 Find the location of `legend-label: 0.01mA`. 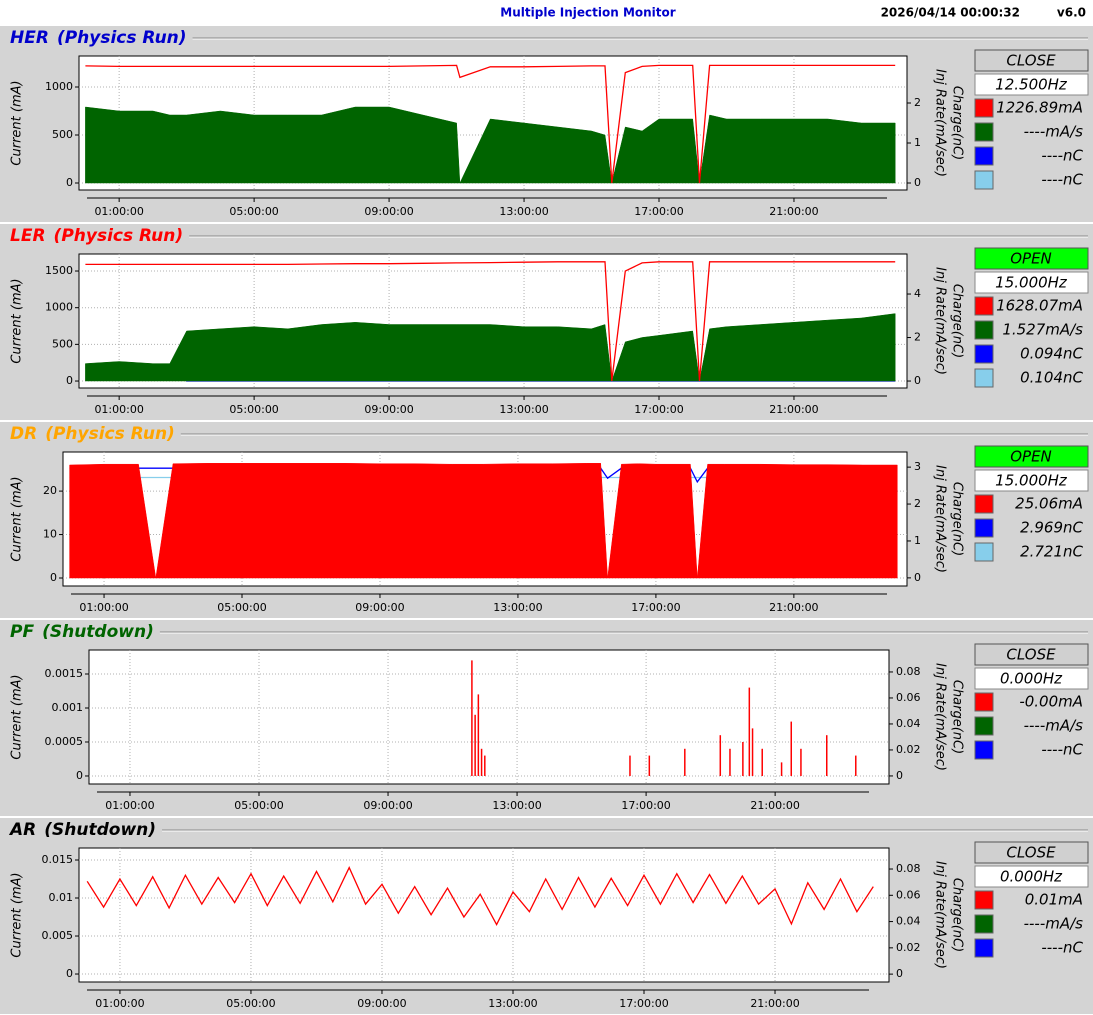

legend-label: 0.01mA is located at coordinates (1054, 900).